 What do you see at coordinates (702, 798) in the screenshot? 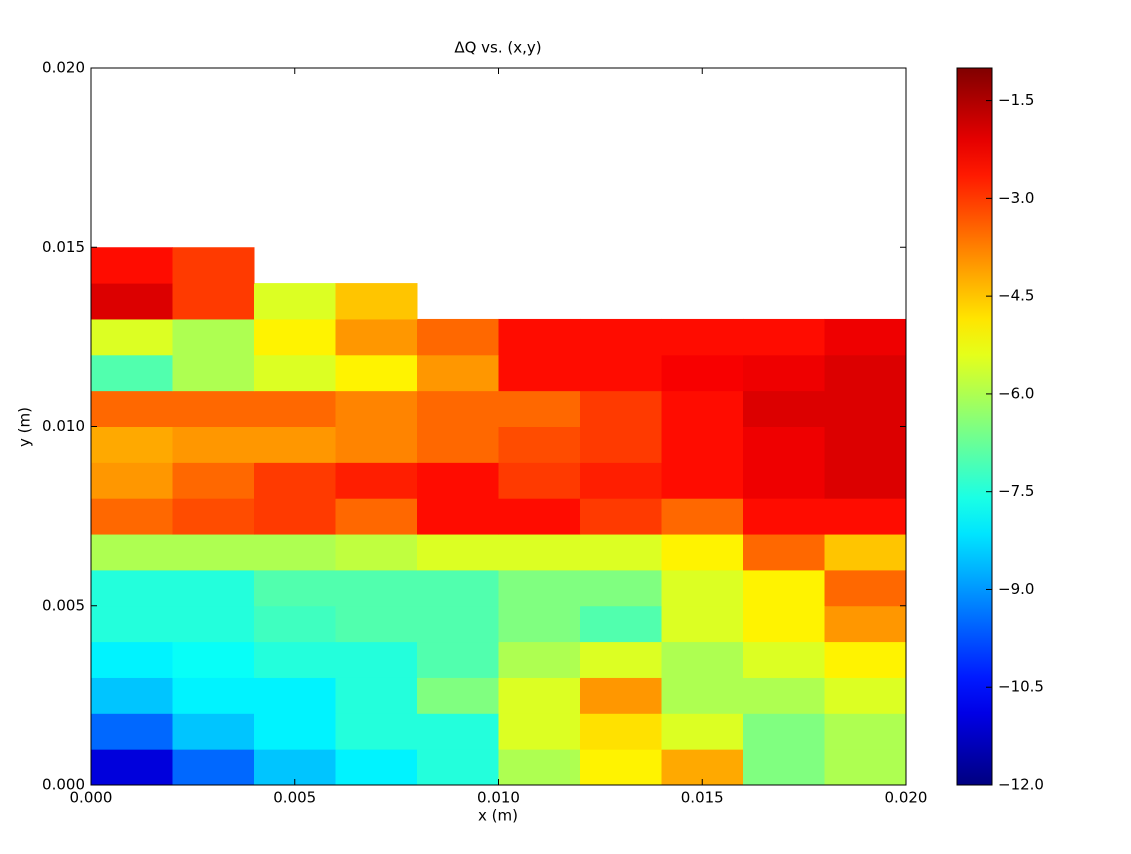
I see `x-tick-label: 0.015` at bounding box center [702, 798].